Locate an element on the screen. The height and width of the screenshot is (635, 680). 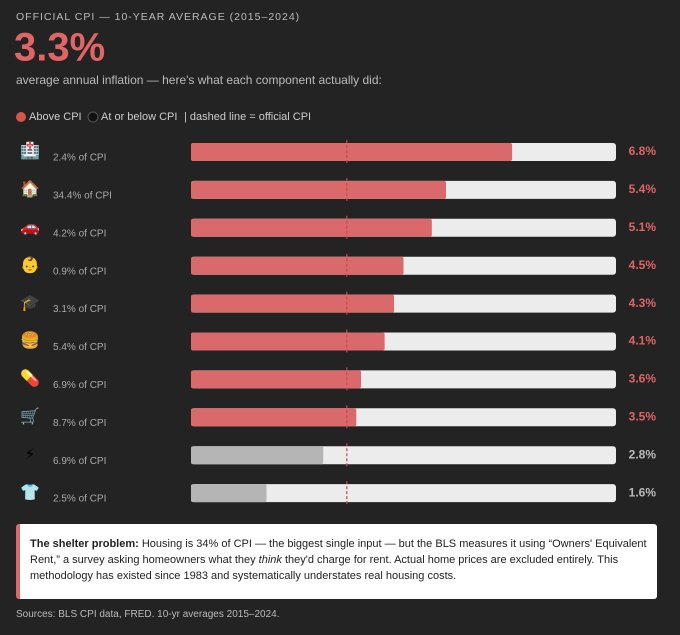
icon: 🛒 is located at coordinates (30, 416).